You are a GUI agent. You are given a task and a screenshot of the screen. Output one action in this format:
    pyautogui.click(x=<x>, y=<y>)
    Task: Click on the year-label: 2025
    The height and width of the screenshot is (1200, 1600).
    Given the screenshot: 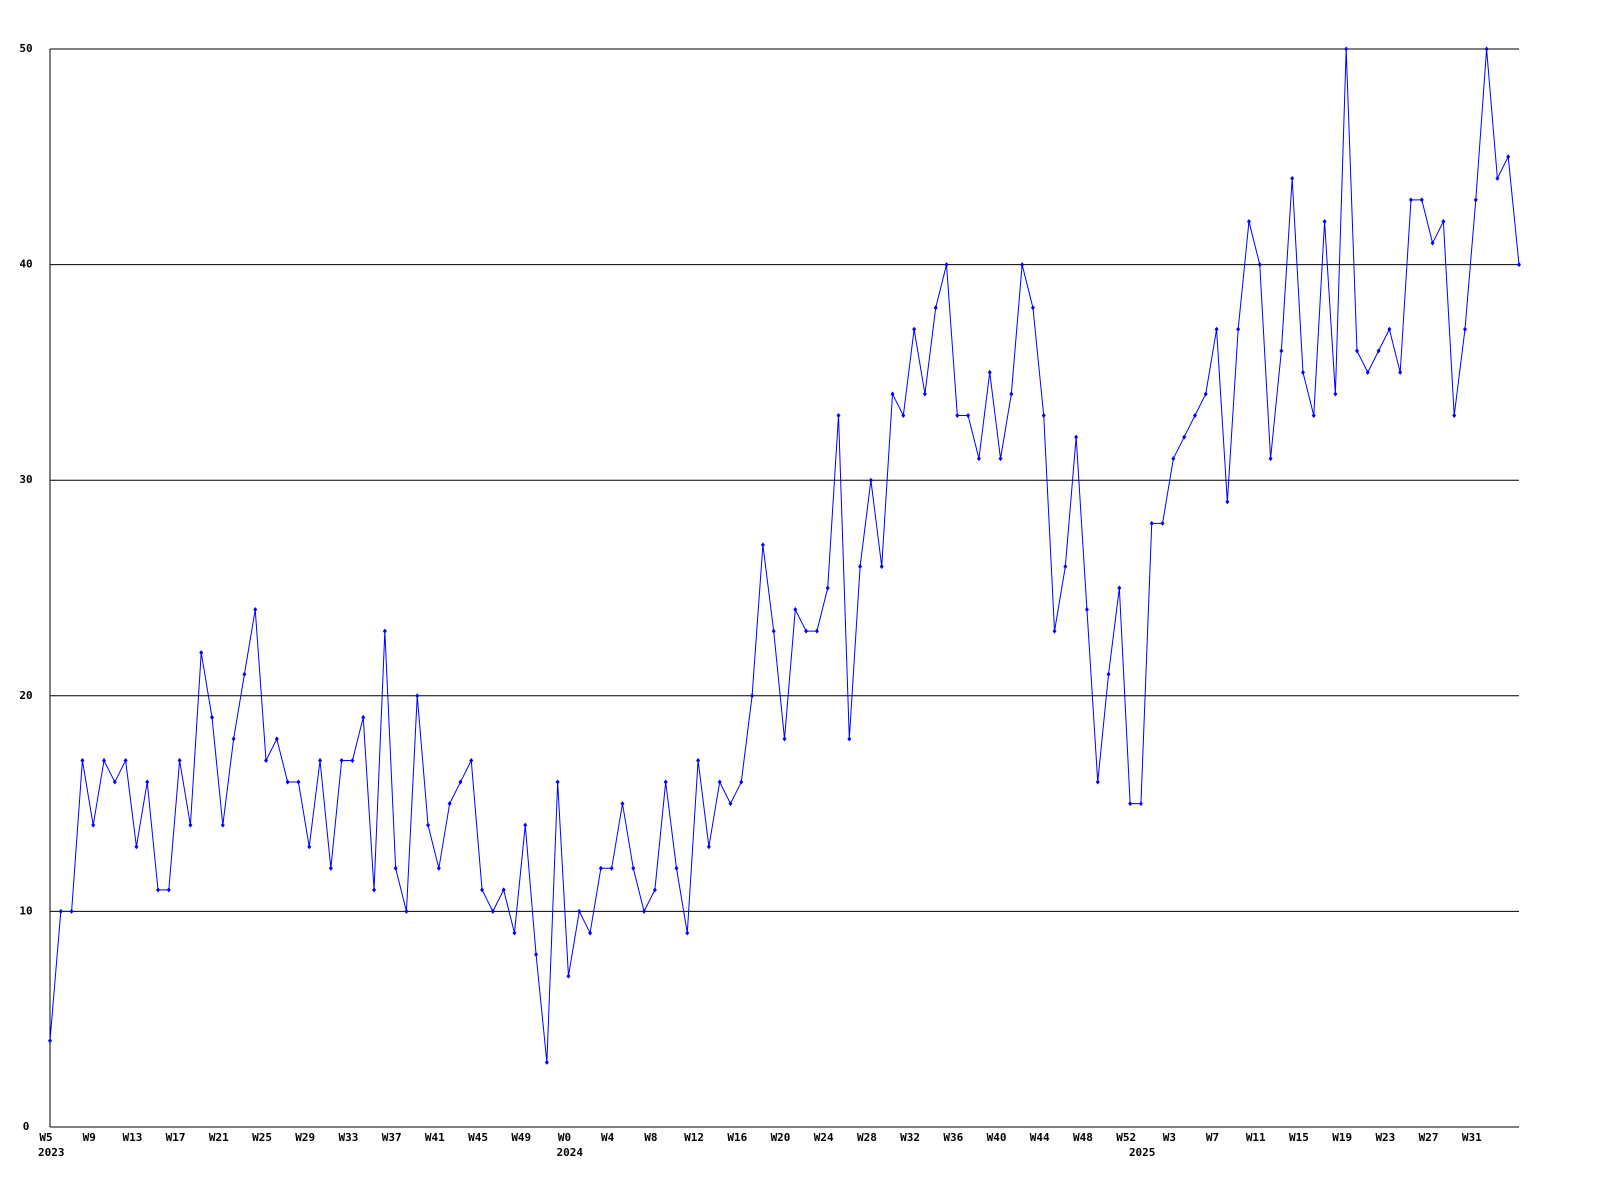 What is the action you would take?
    pyautogui.click(x=1142, y=1152)
    